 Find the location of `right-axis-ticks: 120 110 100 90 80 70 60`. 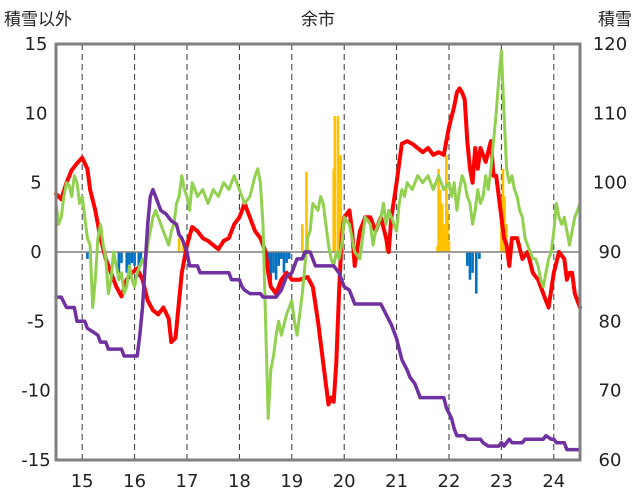

right-axis-ticks: 120 110 100 90 80 70 60 is located at coordinates (610, 252).